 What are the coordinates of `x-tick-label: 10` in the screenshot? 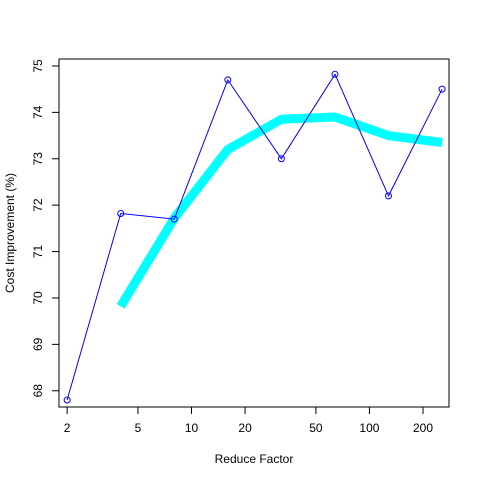 It's located at (192, 428).